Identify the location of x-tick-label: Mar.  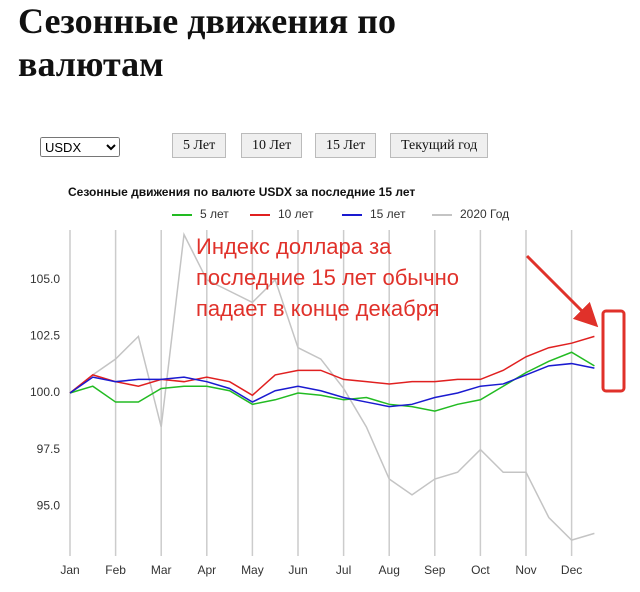
(161, 570).